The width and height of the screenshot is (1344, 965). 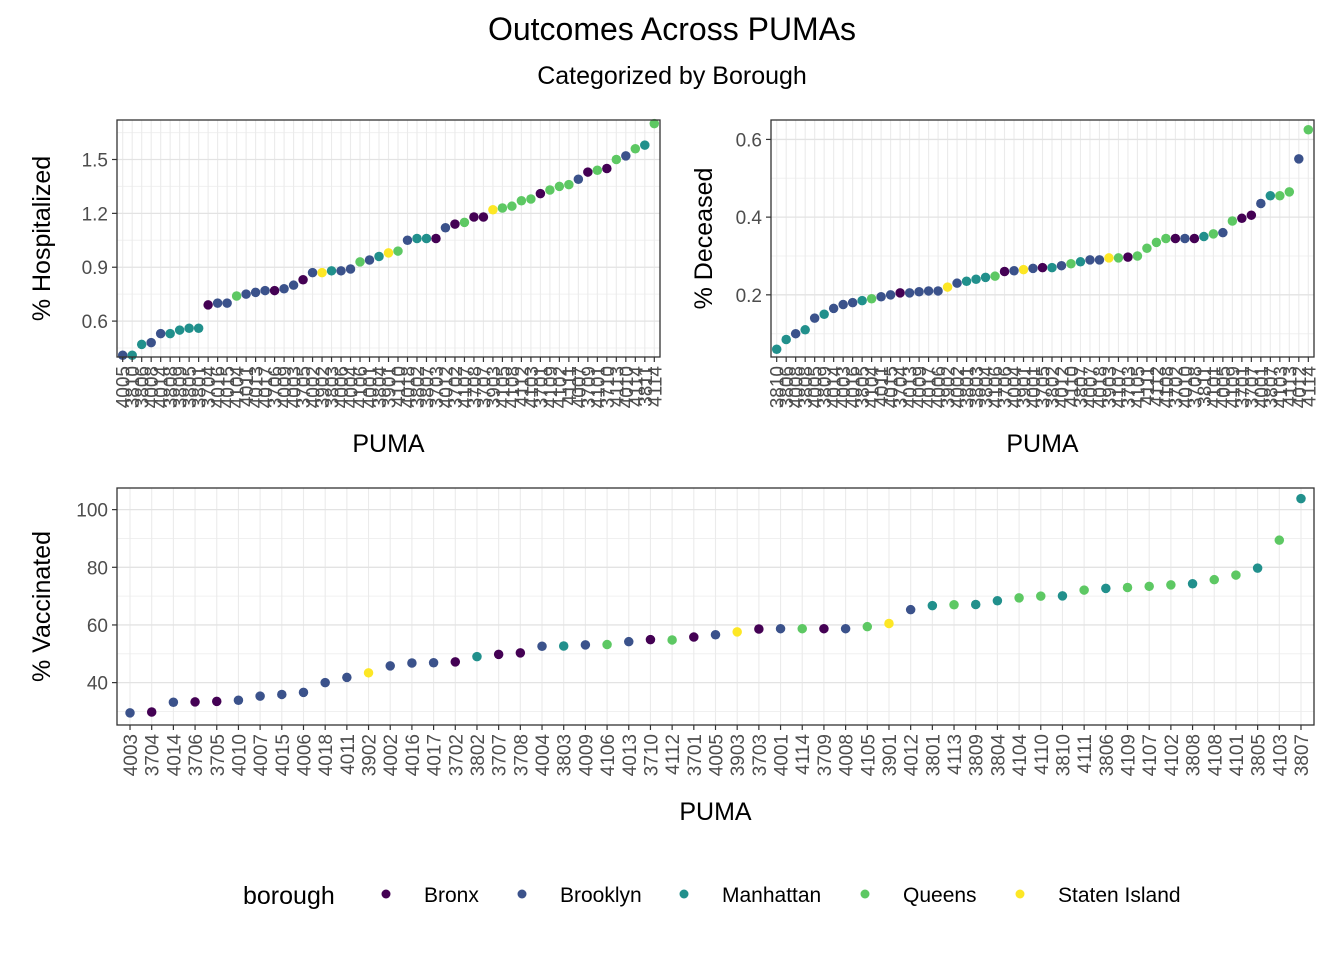 What do you see at coordinates (289, 896) in the screenshot?
I see `legend-title: borough` at bounding box center [289, 896].